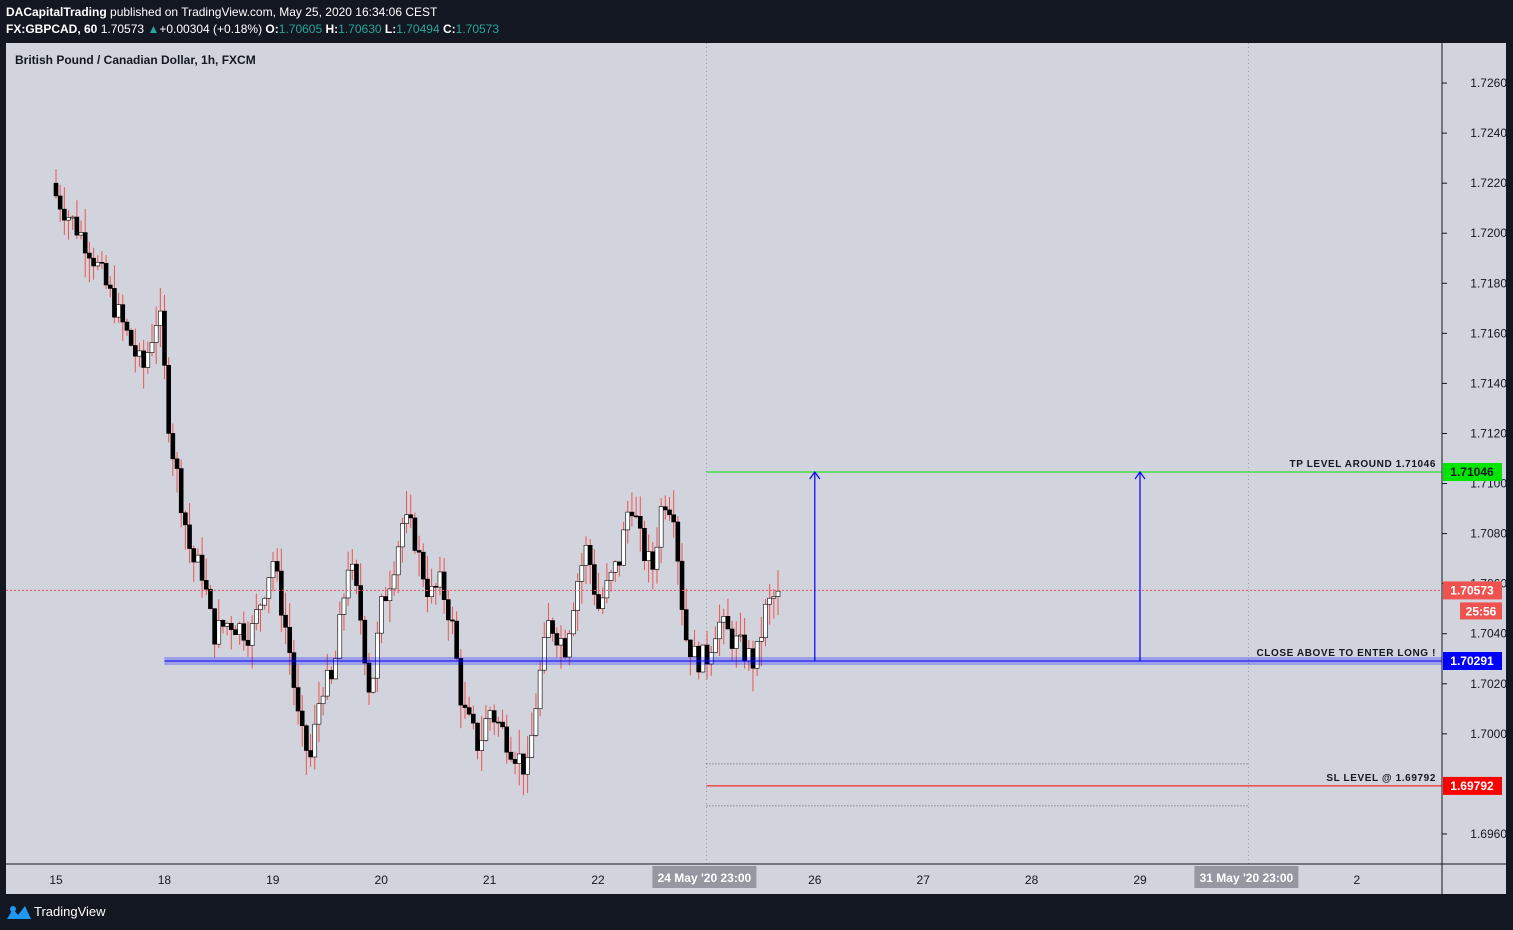 The image size is (1513, 930). What do you see at coordinates (300, 29) in the screenshot?
I see `open-value: 1.70605` at bounding box center [300, 29].